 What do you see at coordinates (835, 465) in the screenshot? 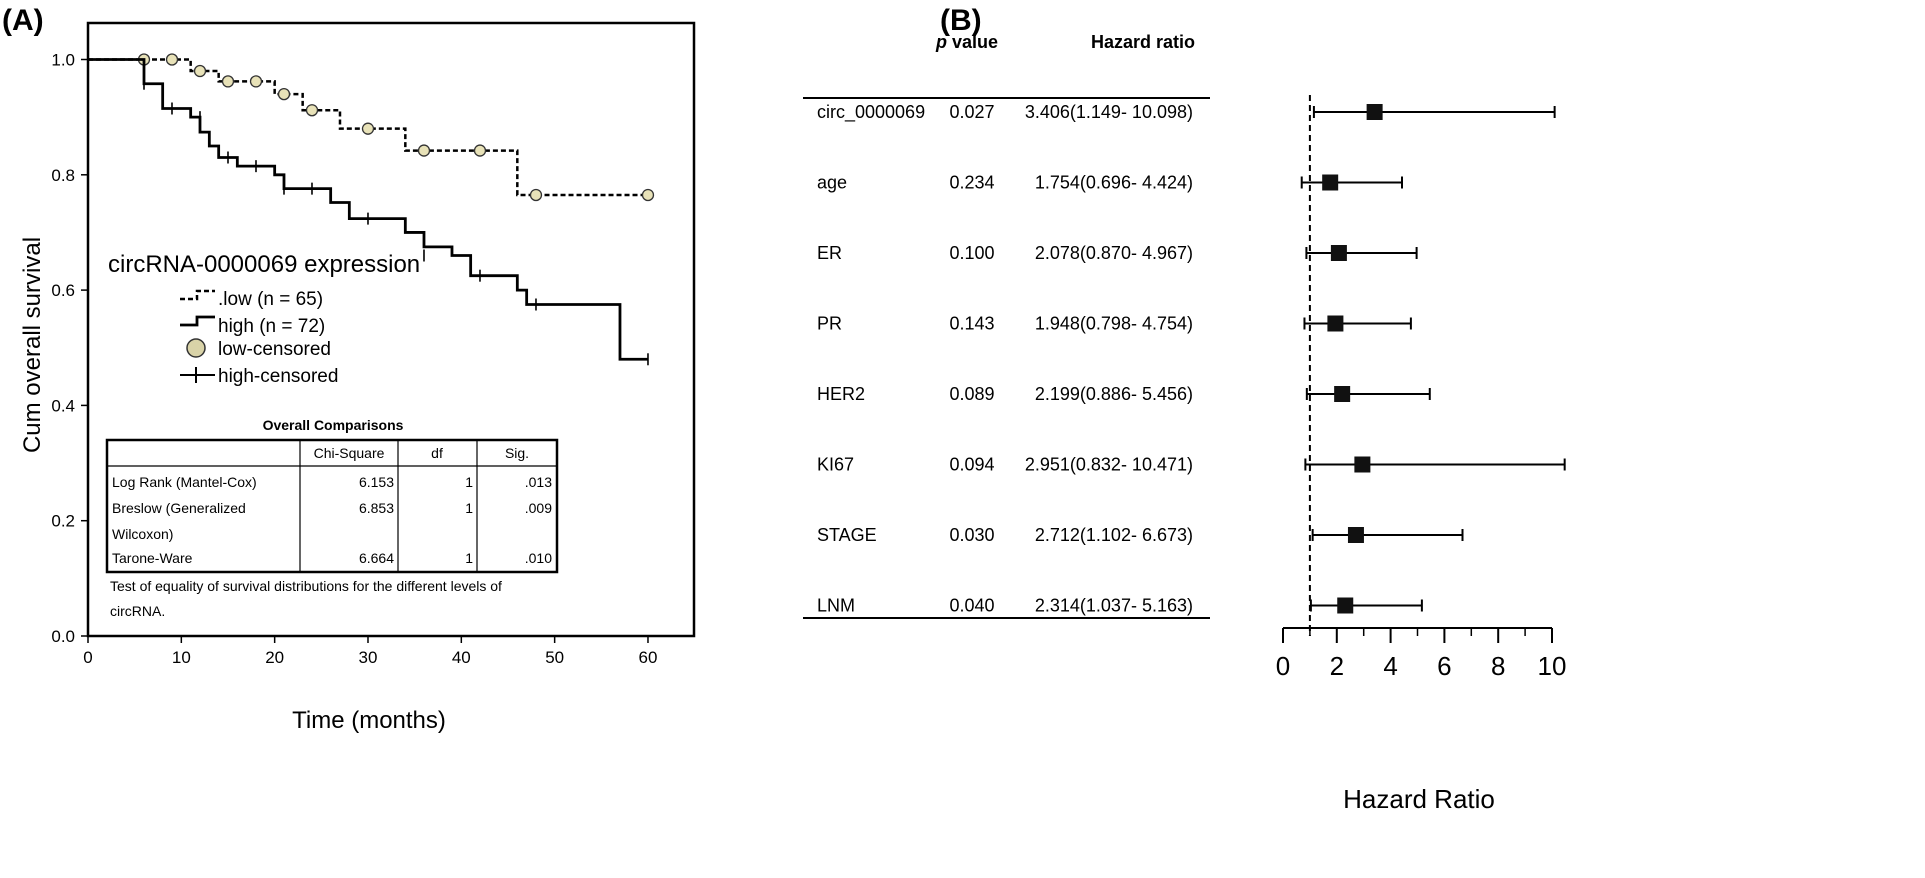
I see `row-name: KI67` at bounding box center [835, 465].